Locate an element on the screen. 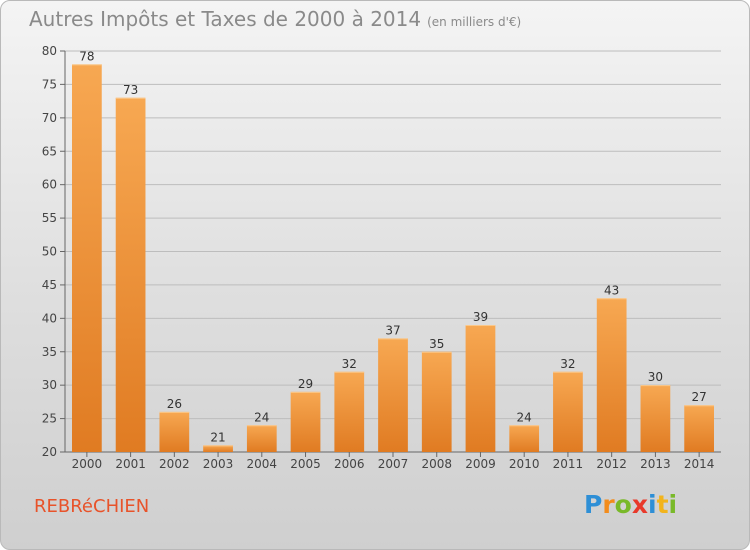  logo-letter: r is located at coordinates (608, 504).